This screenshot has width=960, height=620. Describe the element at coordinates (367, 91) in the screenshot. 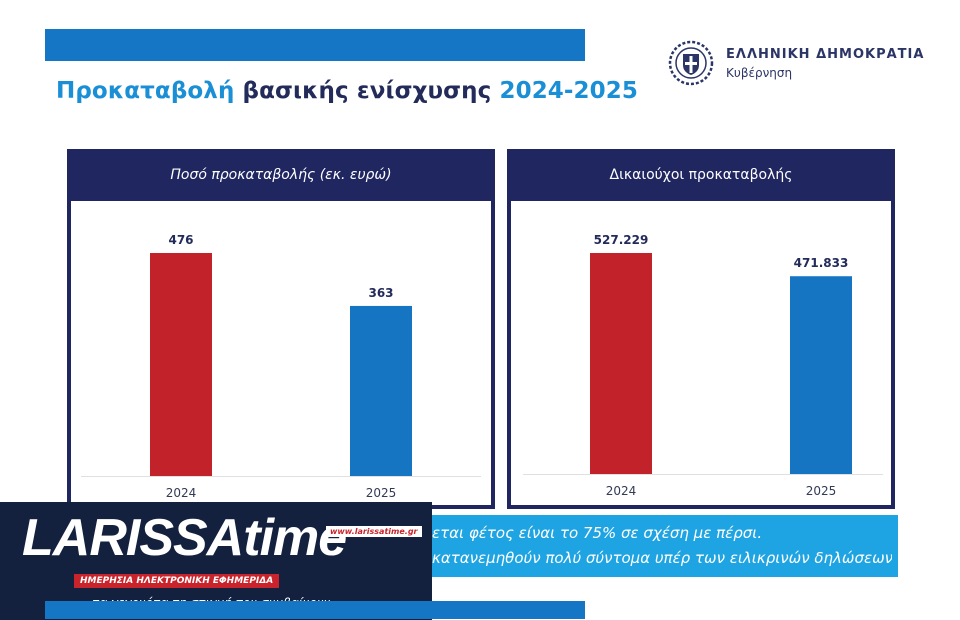

I see `title-part-2: βασικής ενίσχυσης` at that location.